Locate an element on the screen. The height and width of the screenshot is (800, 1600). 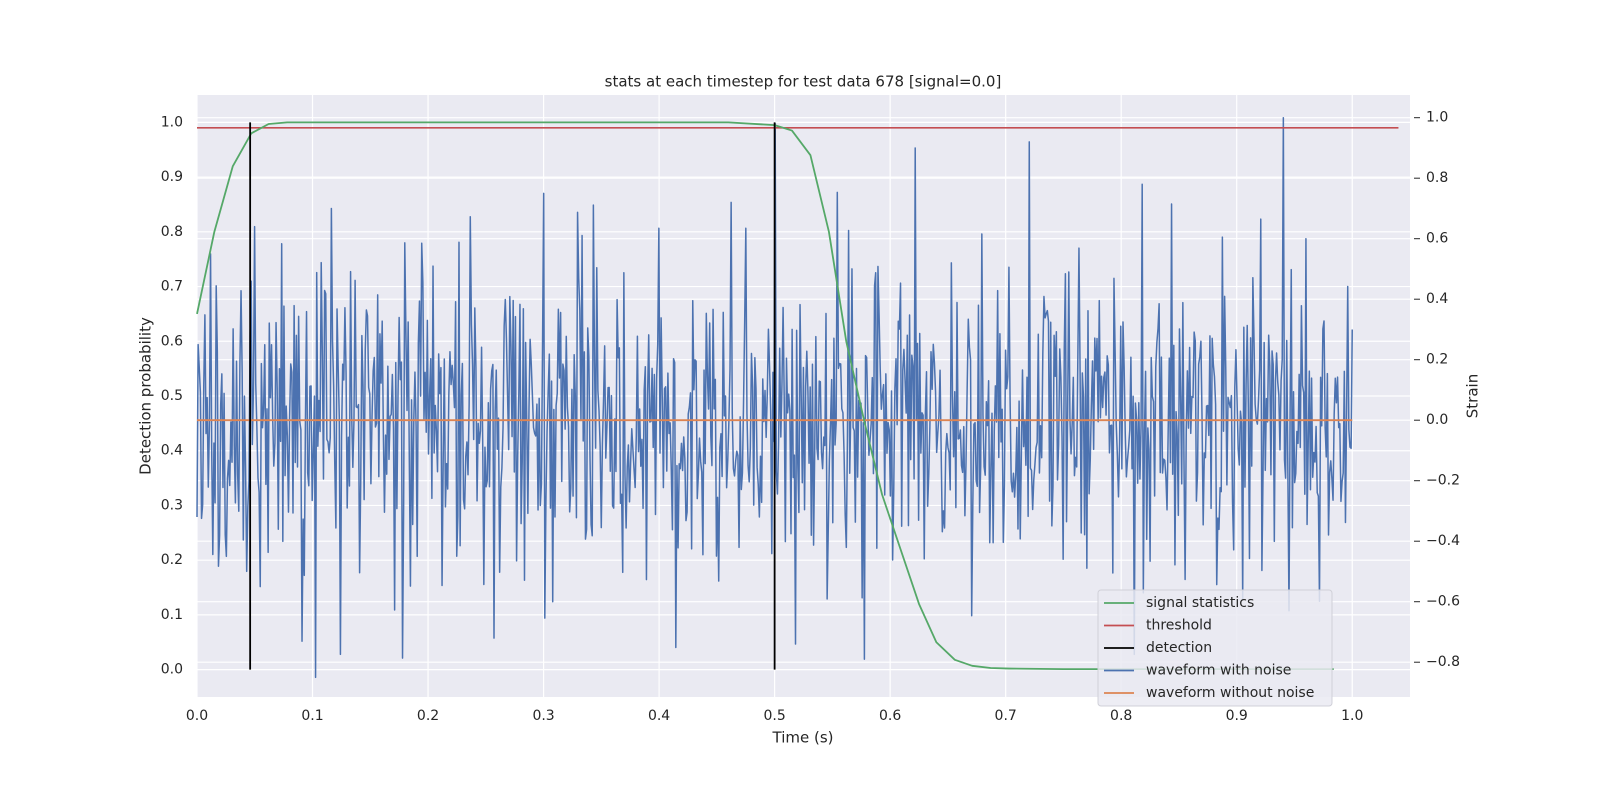
y-right-tick-label: 1.0 is located at coordinates (1437, 118).